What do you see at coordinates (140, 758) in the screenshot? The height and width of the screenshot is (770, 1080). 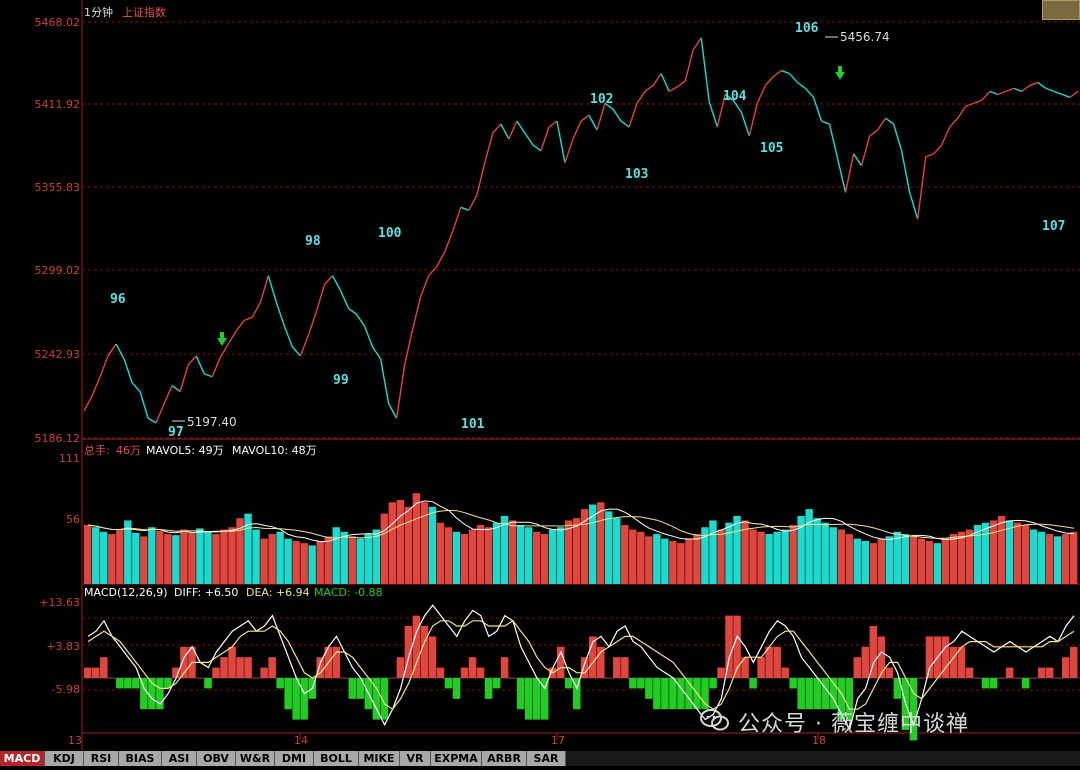 I see `tab-bias: BIAS` at bounding box center [140, 758].